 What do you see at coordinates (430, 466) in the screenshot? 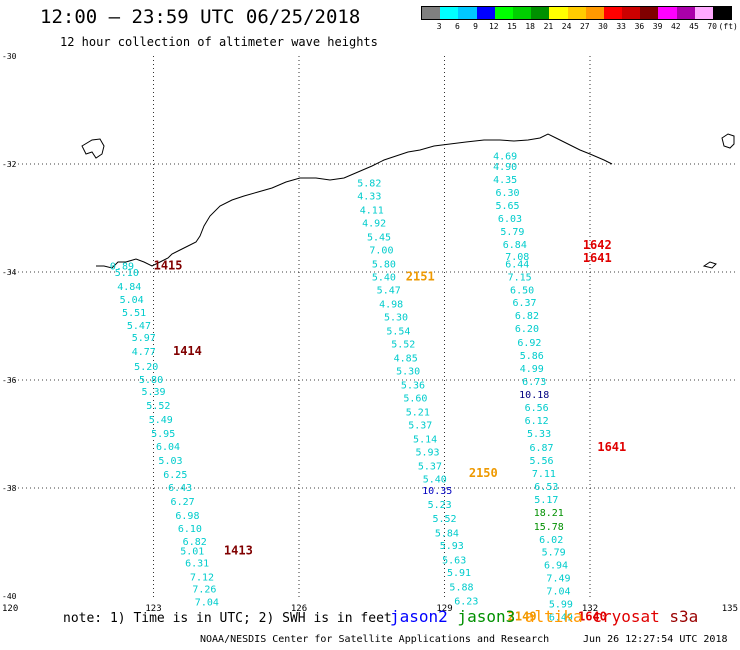
I see `wave-height-value: 5.37` at bounding box center [430, 466].